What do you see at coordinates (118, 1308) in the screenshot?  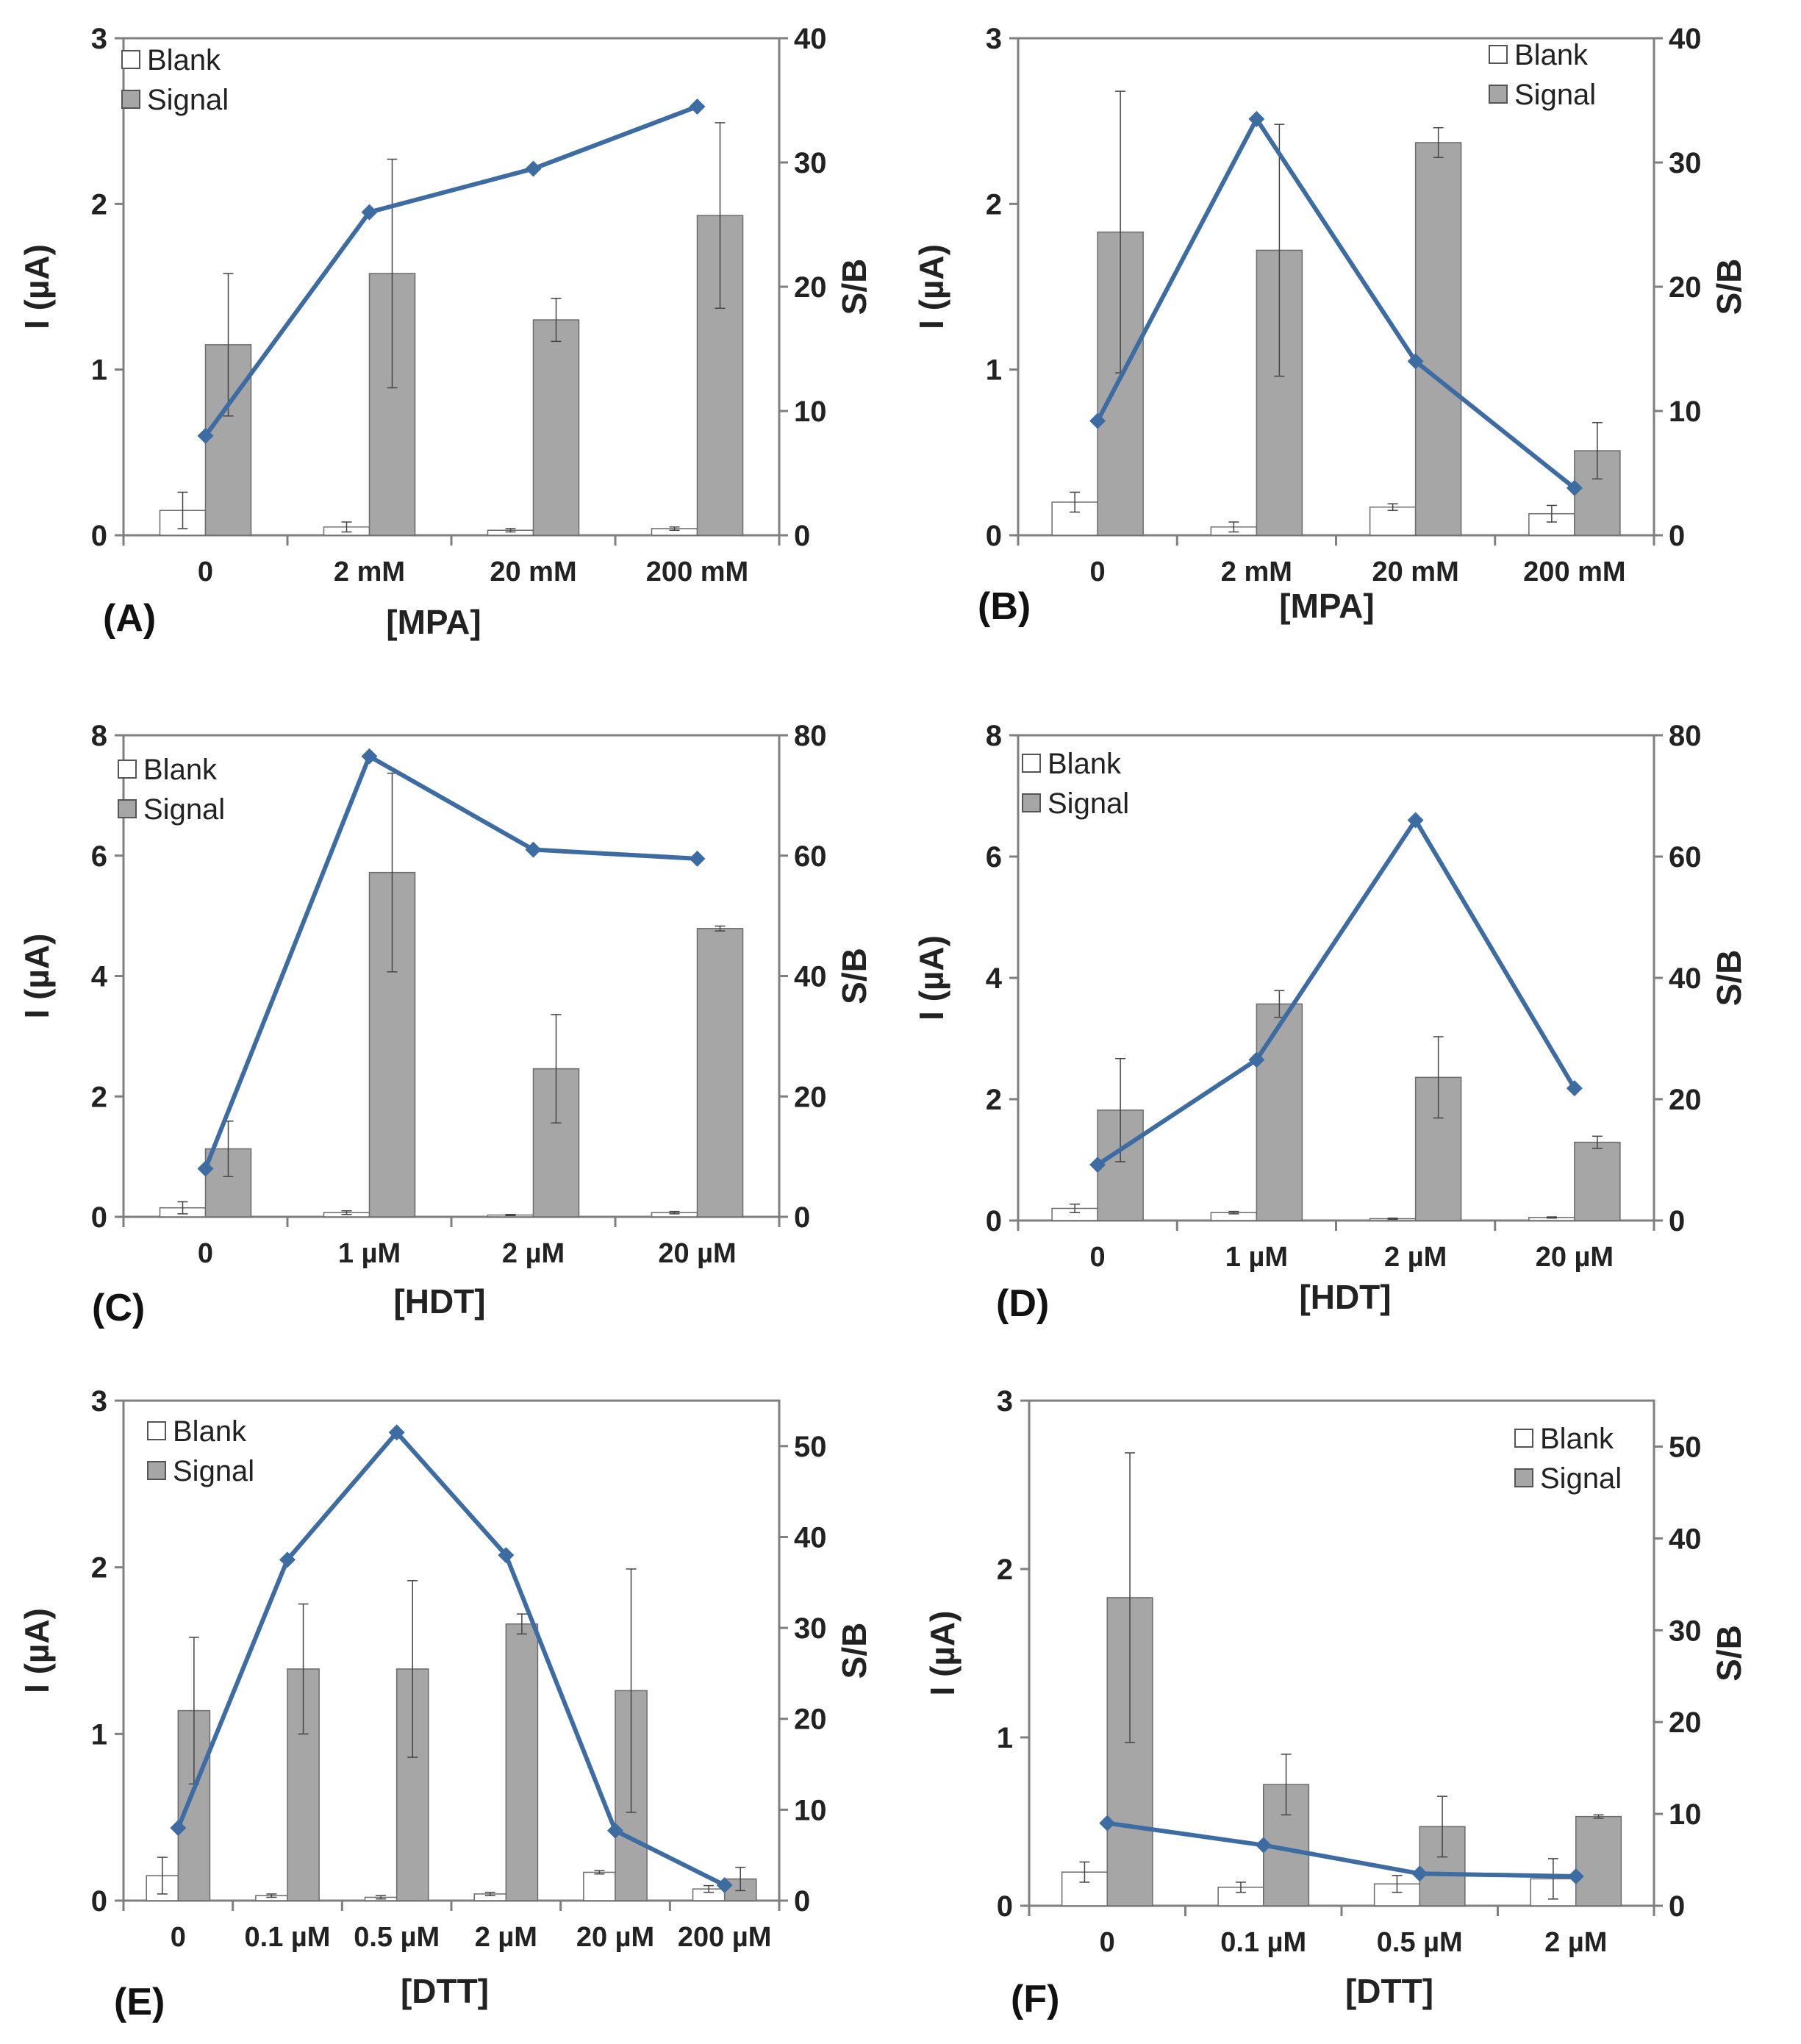 I see `panel-label: (C)` at bounding box center [118, 1308].